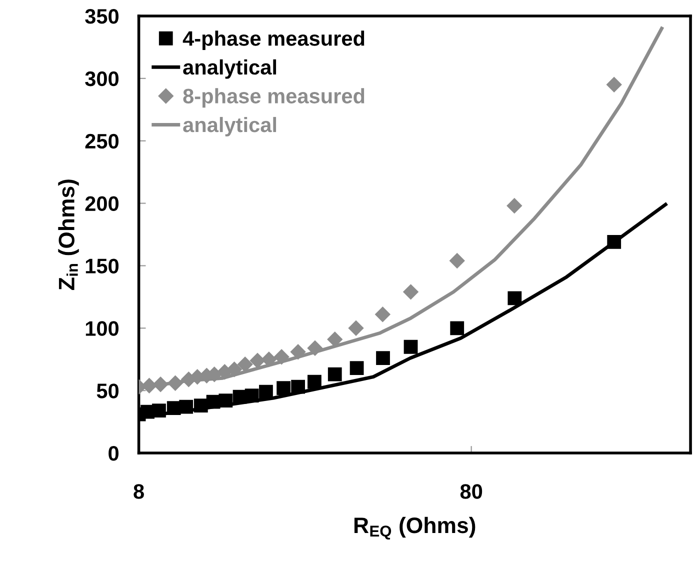 Image resolution: width=694 pixels, height=561 pixels. Describe the element at coordinates (102, 141) in the screenshot. I see `y-tick-label: 250` at that location.